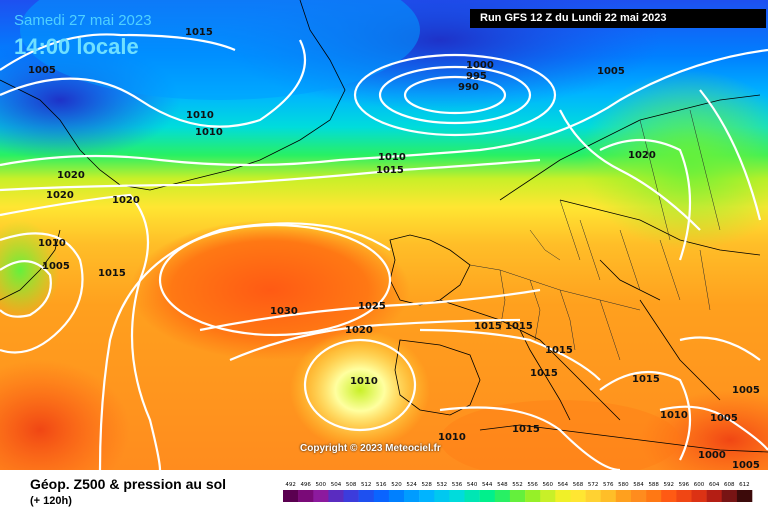 This screenshot has height=512, width=768. I want to click on iberia-yellow-field, so click(360, 390).